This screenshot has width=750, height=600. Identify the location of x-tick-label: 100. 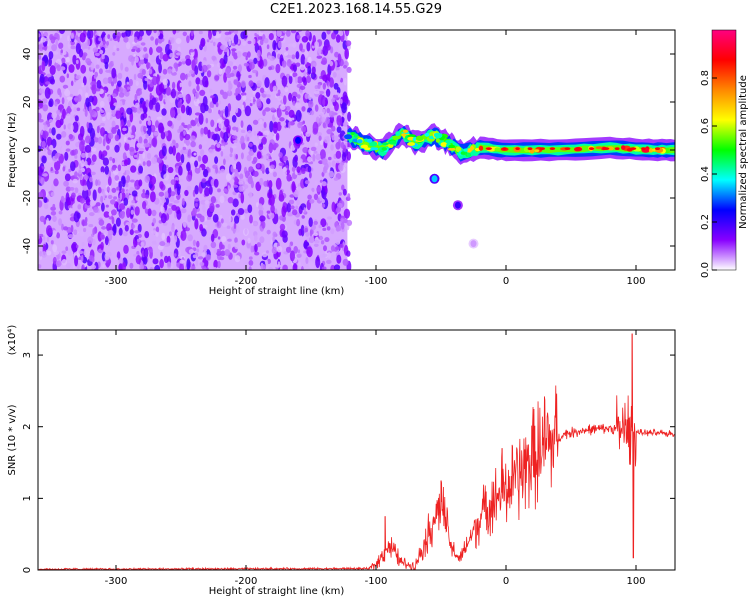
(635, 581).